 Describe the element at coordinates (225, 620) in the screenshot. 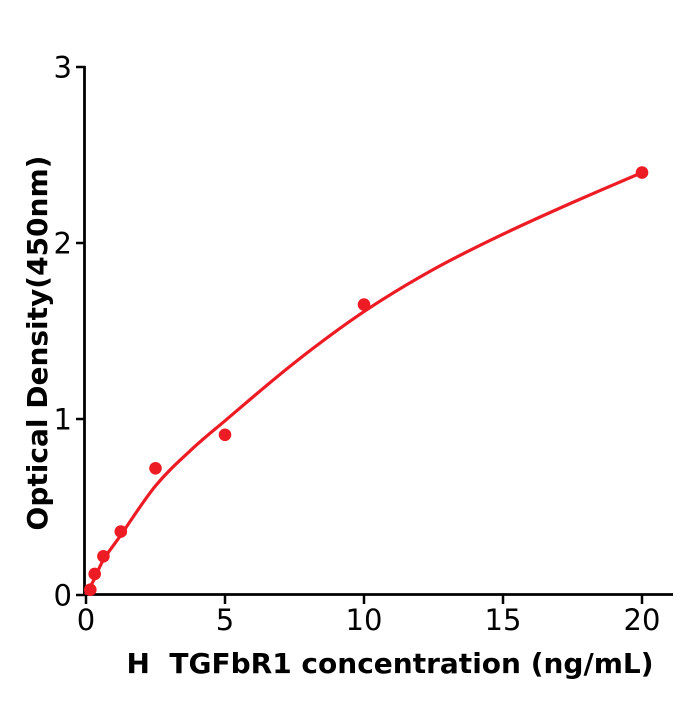

I see `x-tick-label: 5` at that location.